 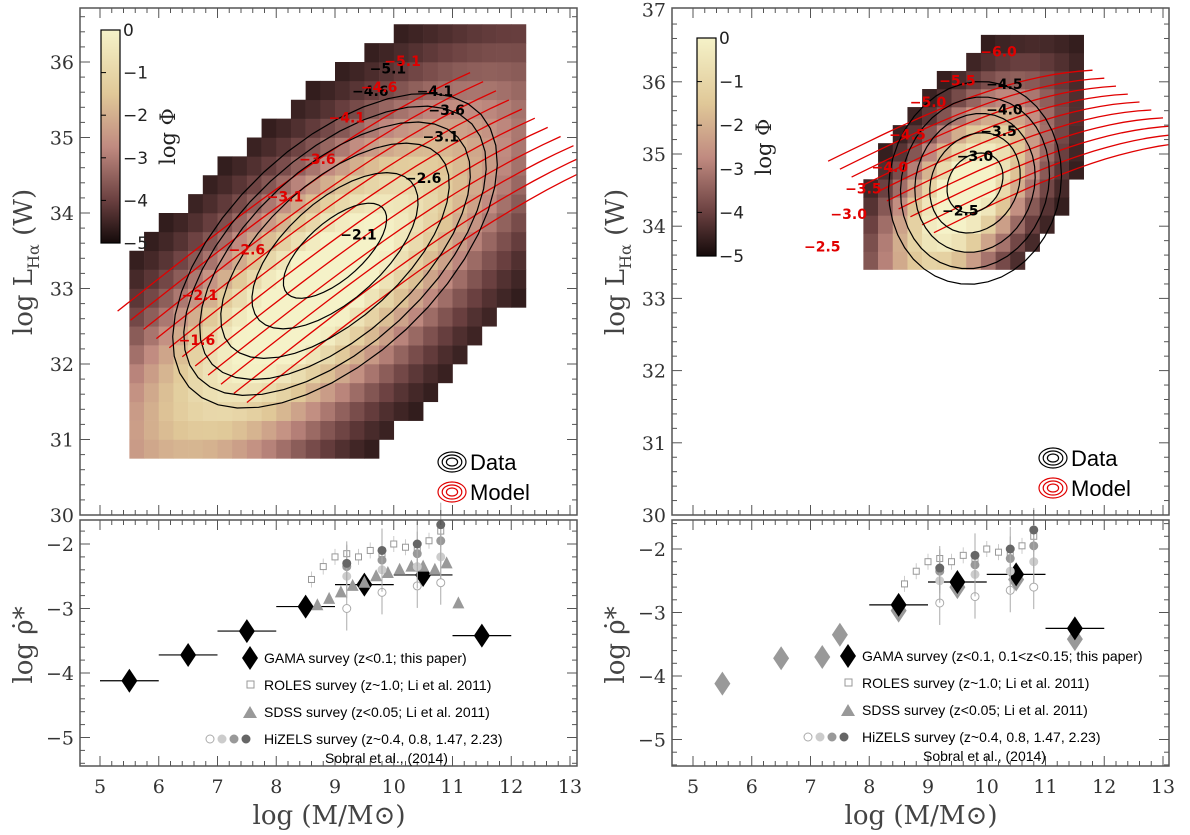 I want to click on model-contour-label: −5.1, so click(x=402, y=62).